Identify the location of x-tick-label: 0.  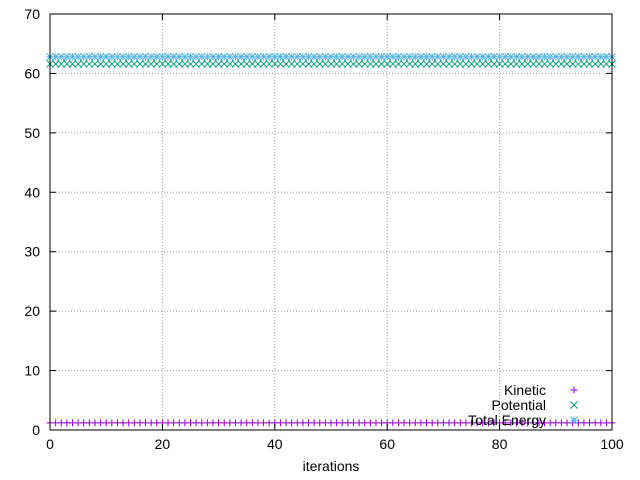
(50, 444).